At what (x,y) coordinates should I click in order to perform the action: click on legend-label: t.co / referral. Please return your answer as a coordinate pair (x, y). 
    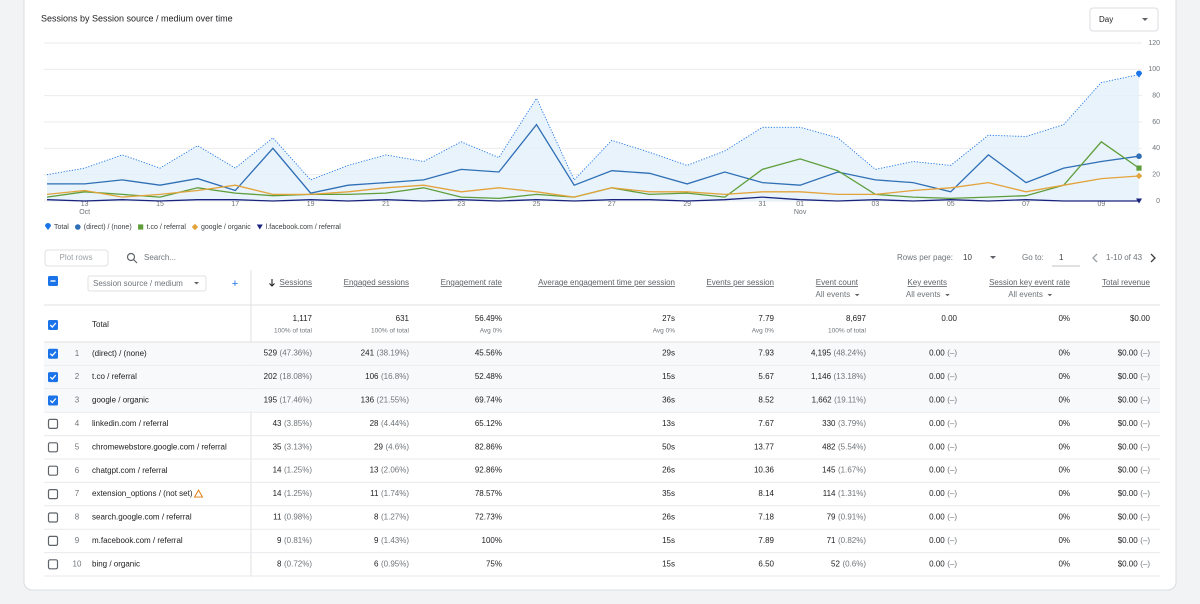
    Looking at the image, I should click on (167, 227).